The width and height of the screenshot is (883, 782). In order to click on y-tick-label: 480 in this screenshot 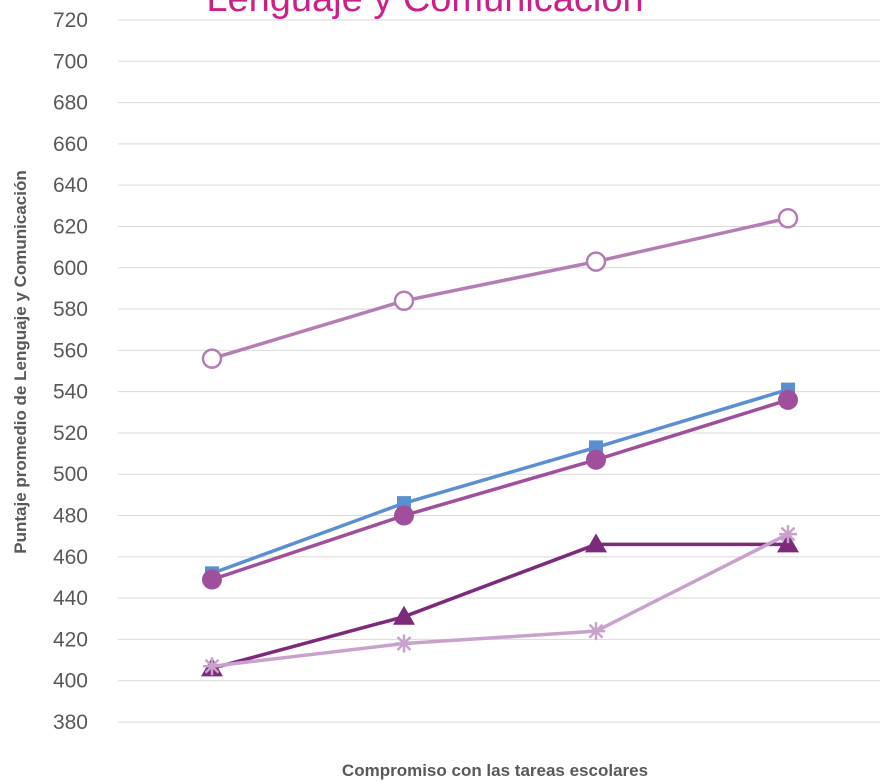, I will do `click(70, 516)`.